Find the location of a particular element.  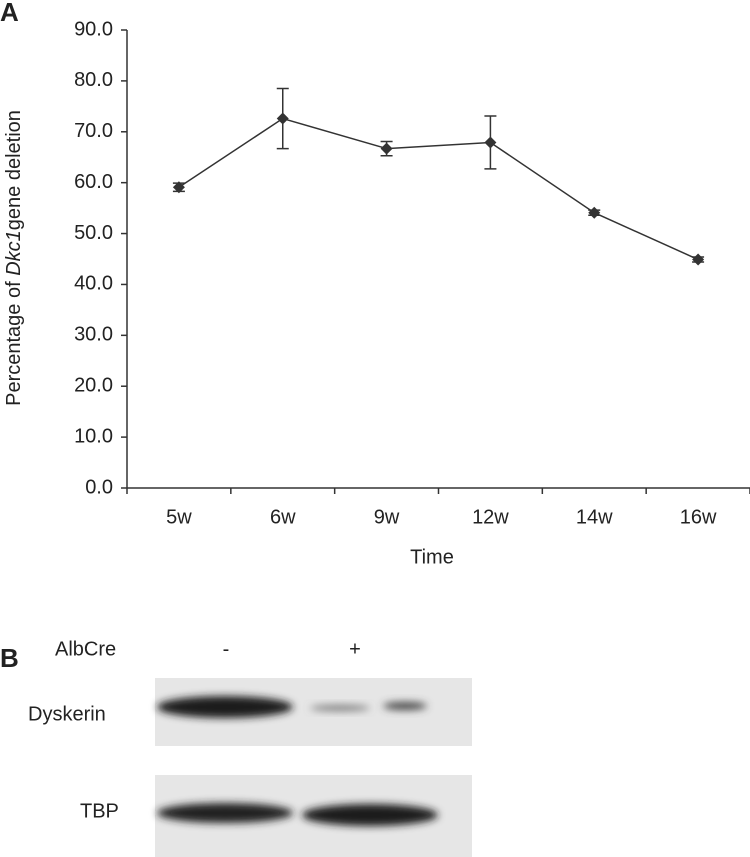

y-title-part: Dkc1 is located at coordinates (14, 253).